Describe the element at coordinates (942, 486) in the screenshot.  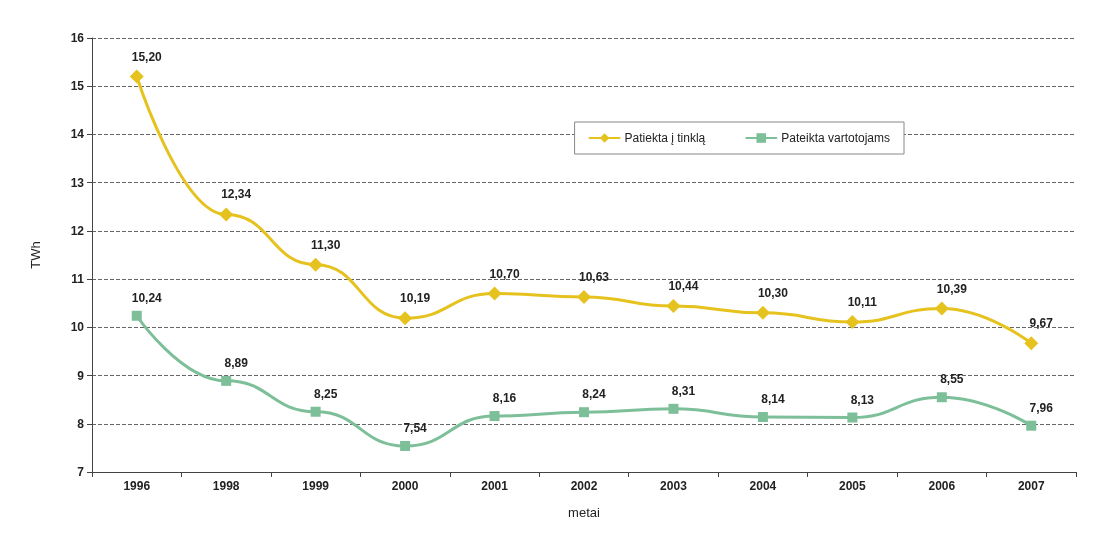
I see `x-tick-label: 2006` at that location.